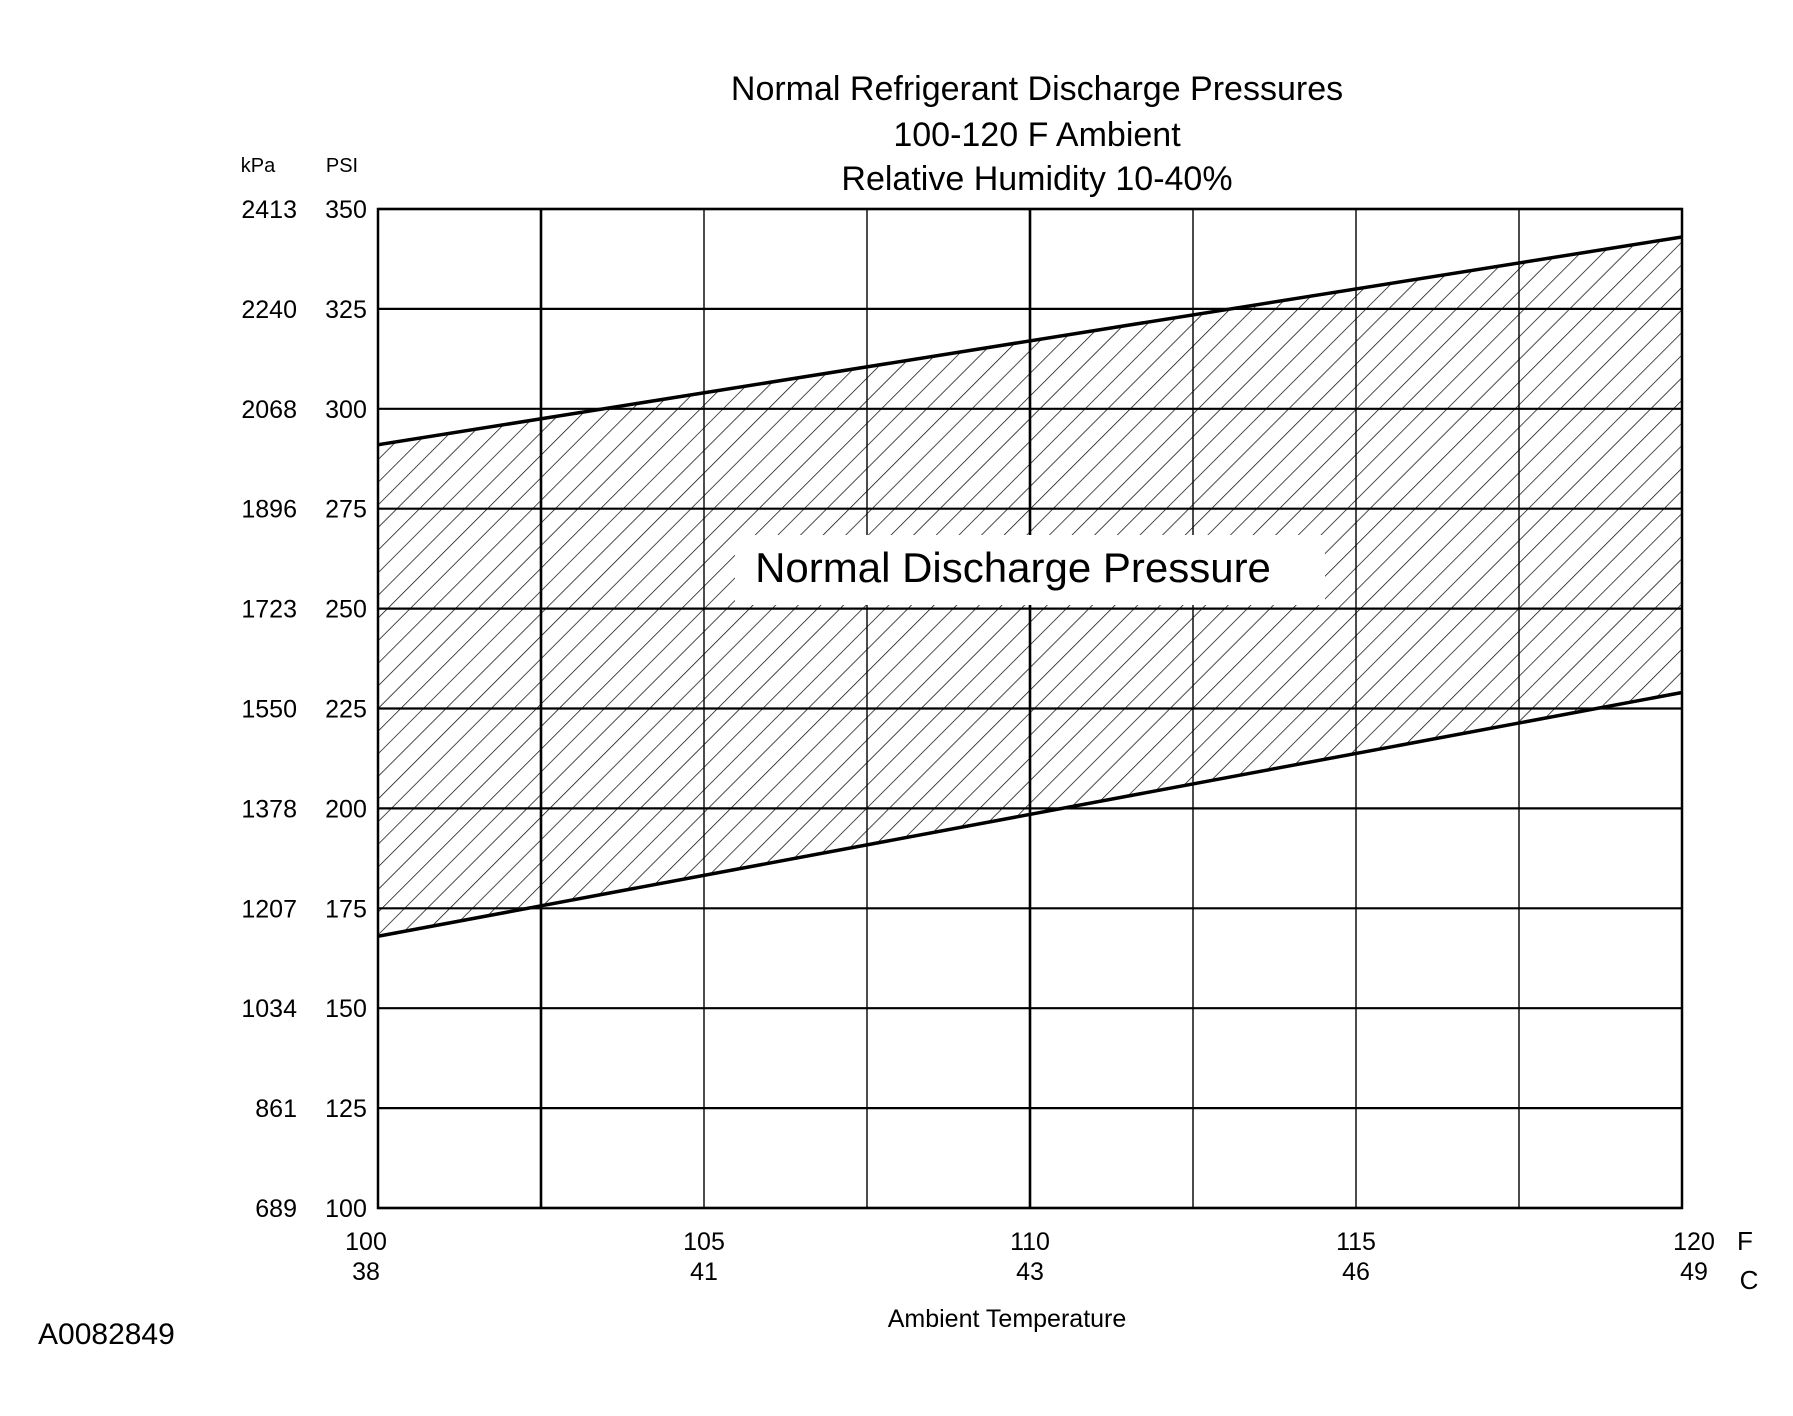 This screenshot has height=1416, width=1793. Describe the element at coordinates (346, 210) in the screenshot. I see `y-tick-label-psi: 350` at that location.